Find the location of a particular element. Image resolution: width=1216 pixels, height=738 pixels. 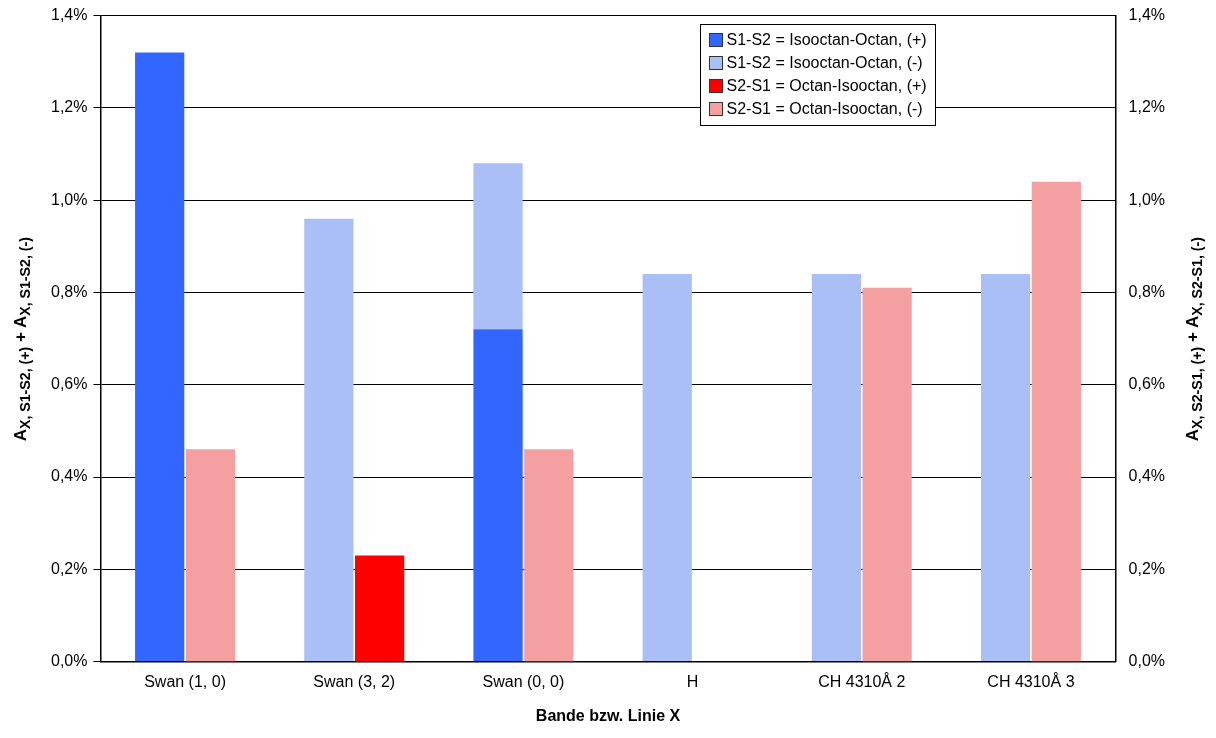

y-tick-label: 1,2% is located at coordinates (69, 107).